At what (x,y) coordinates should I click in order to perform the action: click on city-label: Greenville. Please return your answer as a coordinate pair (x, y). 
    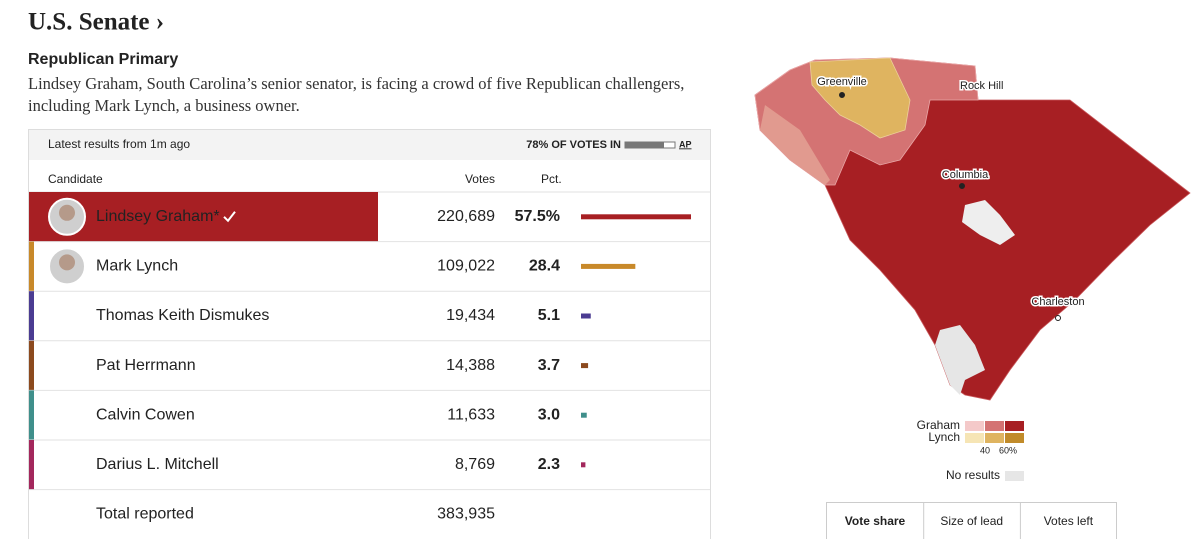
    Looking at the image, I should click on (842, 82).